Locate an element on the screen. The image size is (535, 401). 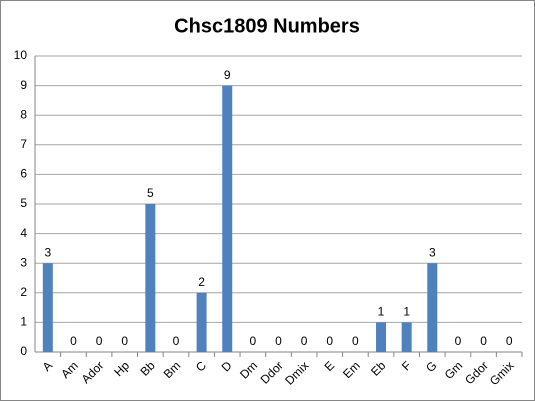
y-tick-label: 8 is located at coordinates (23, 114).